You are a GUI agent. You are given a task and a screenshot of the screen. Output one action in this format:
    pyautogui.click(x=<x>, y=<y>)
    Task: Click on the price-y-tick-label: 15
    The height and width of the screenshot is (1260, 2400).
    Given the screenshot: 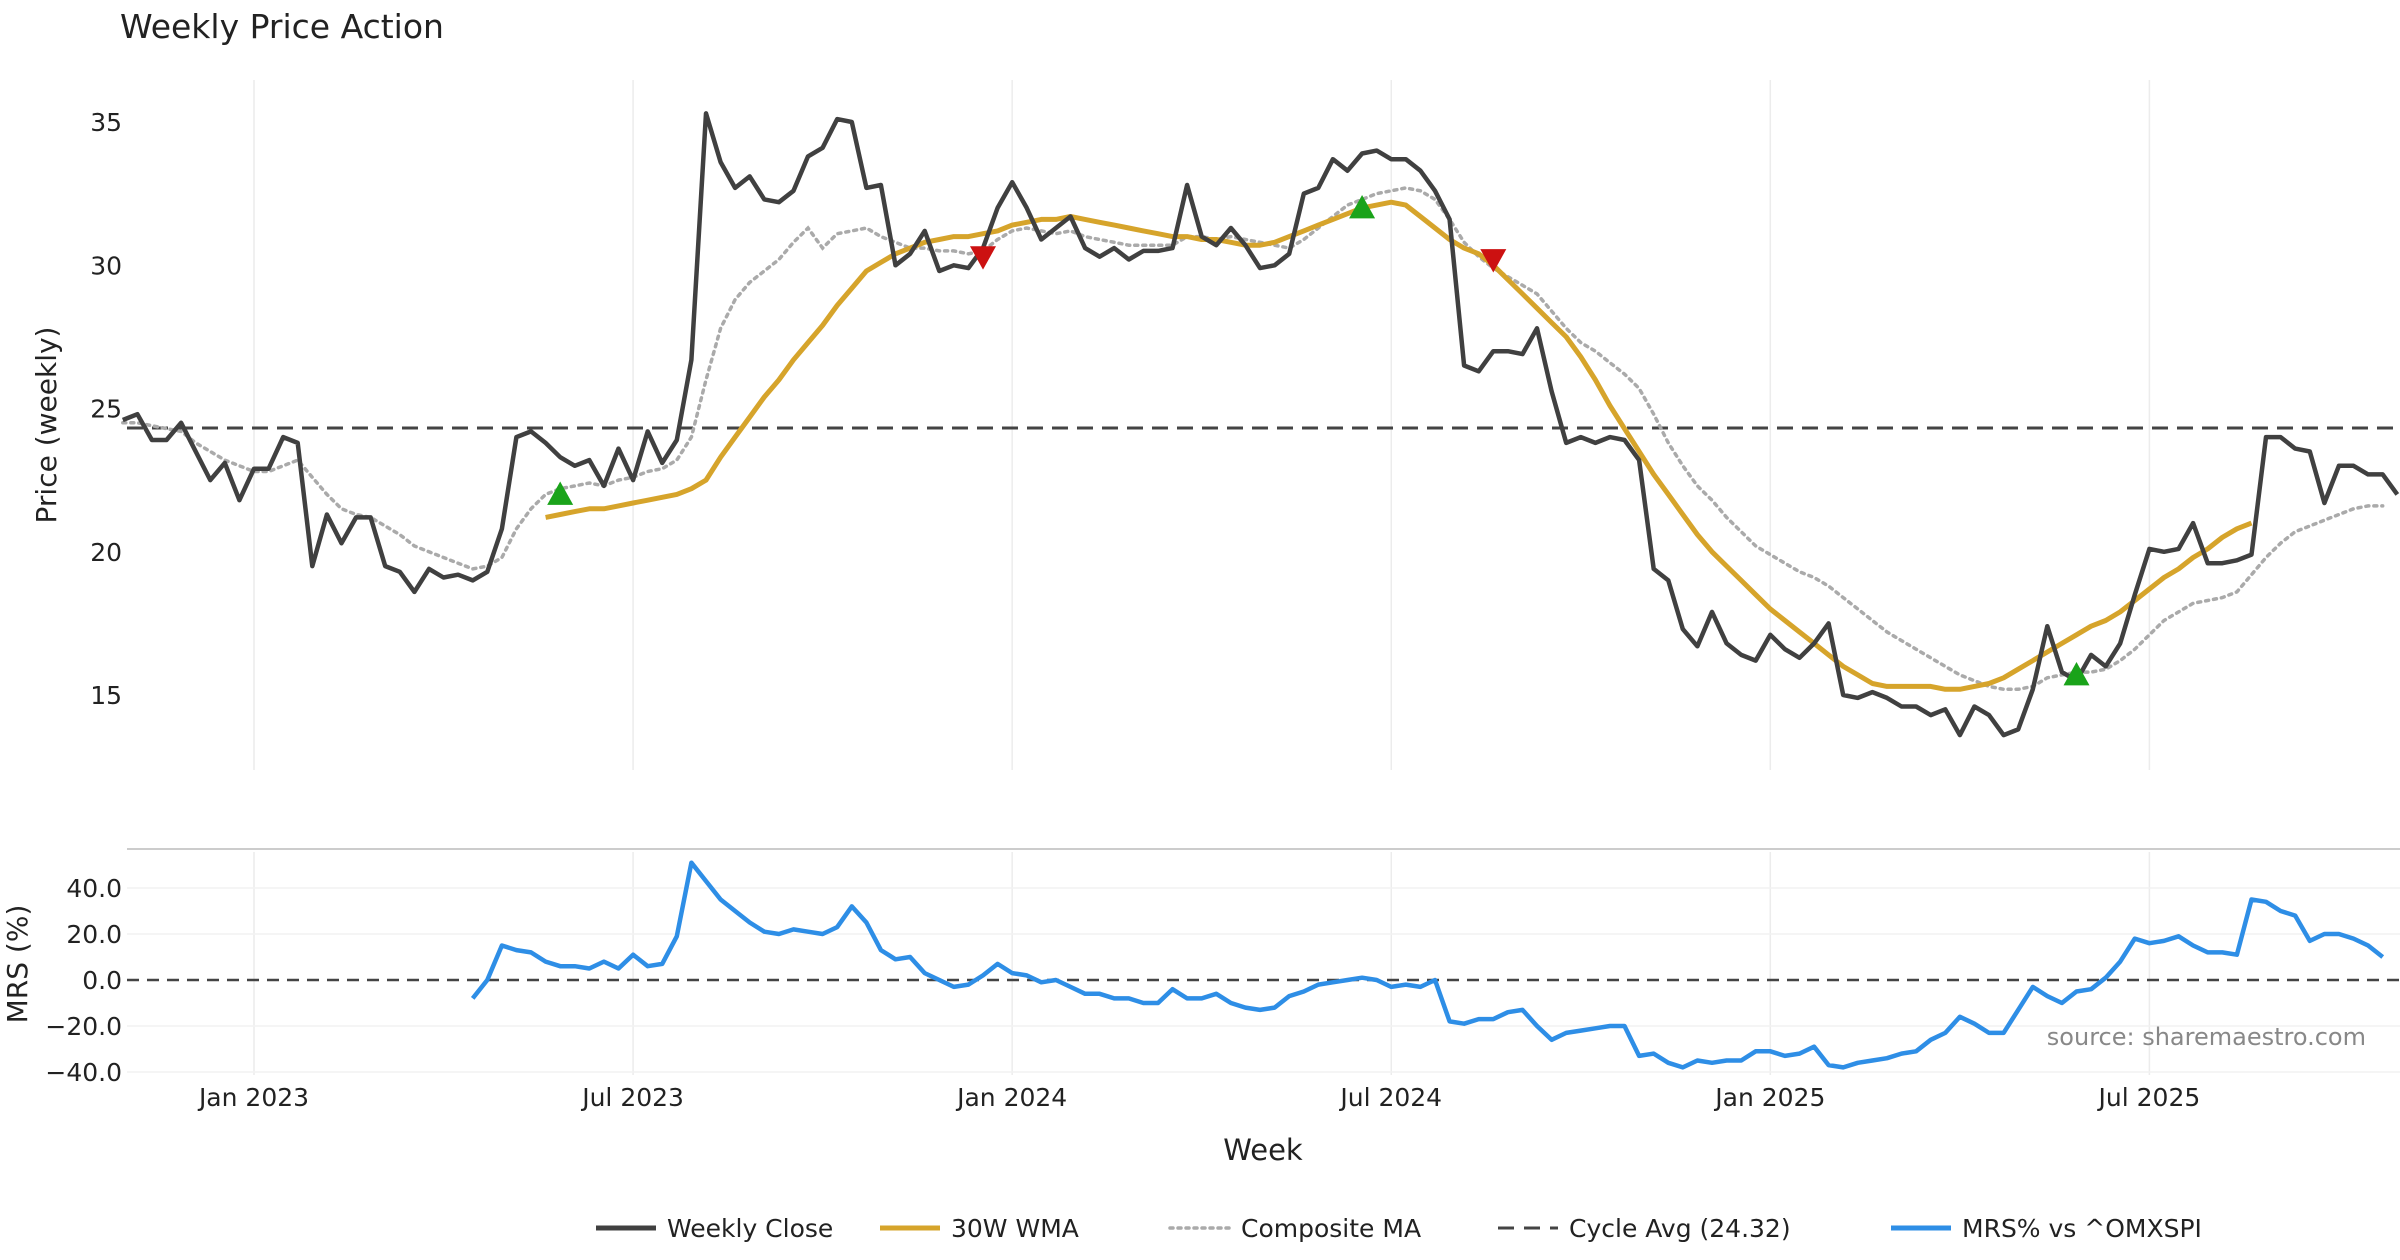 What is the action you would take?
    pyautogui.click(x=106, y=695)
    